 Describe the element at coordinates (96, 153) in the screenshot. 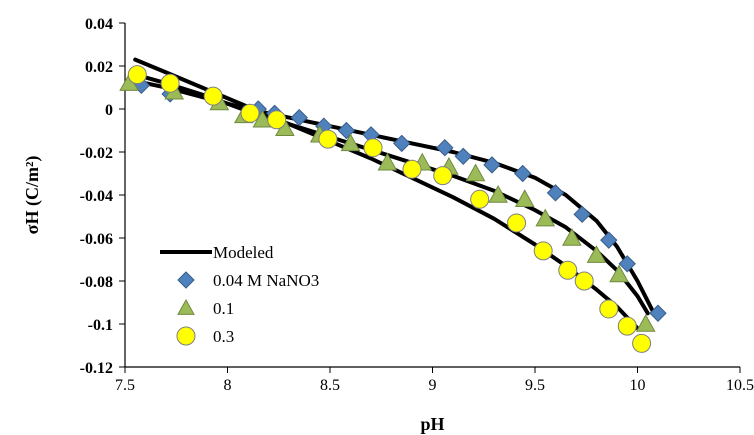

I see `y-tick-label: -0.02` at that location.